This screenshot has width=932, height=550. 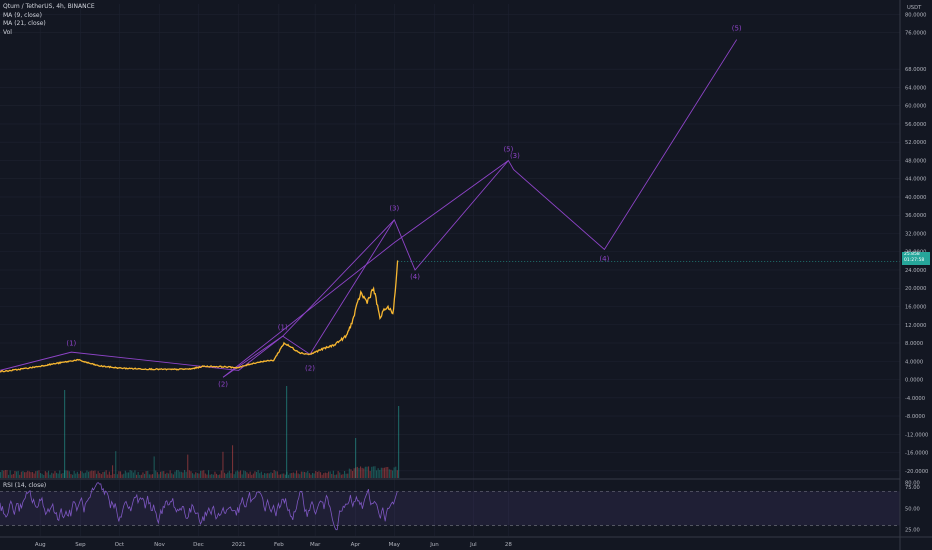 I want to click on price-axis-tick-label: 8.0000, so click(x=914, y=344).